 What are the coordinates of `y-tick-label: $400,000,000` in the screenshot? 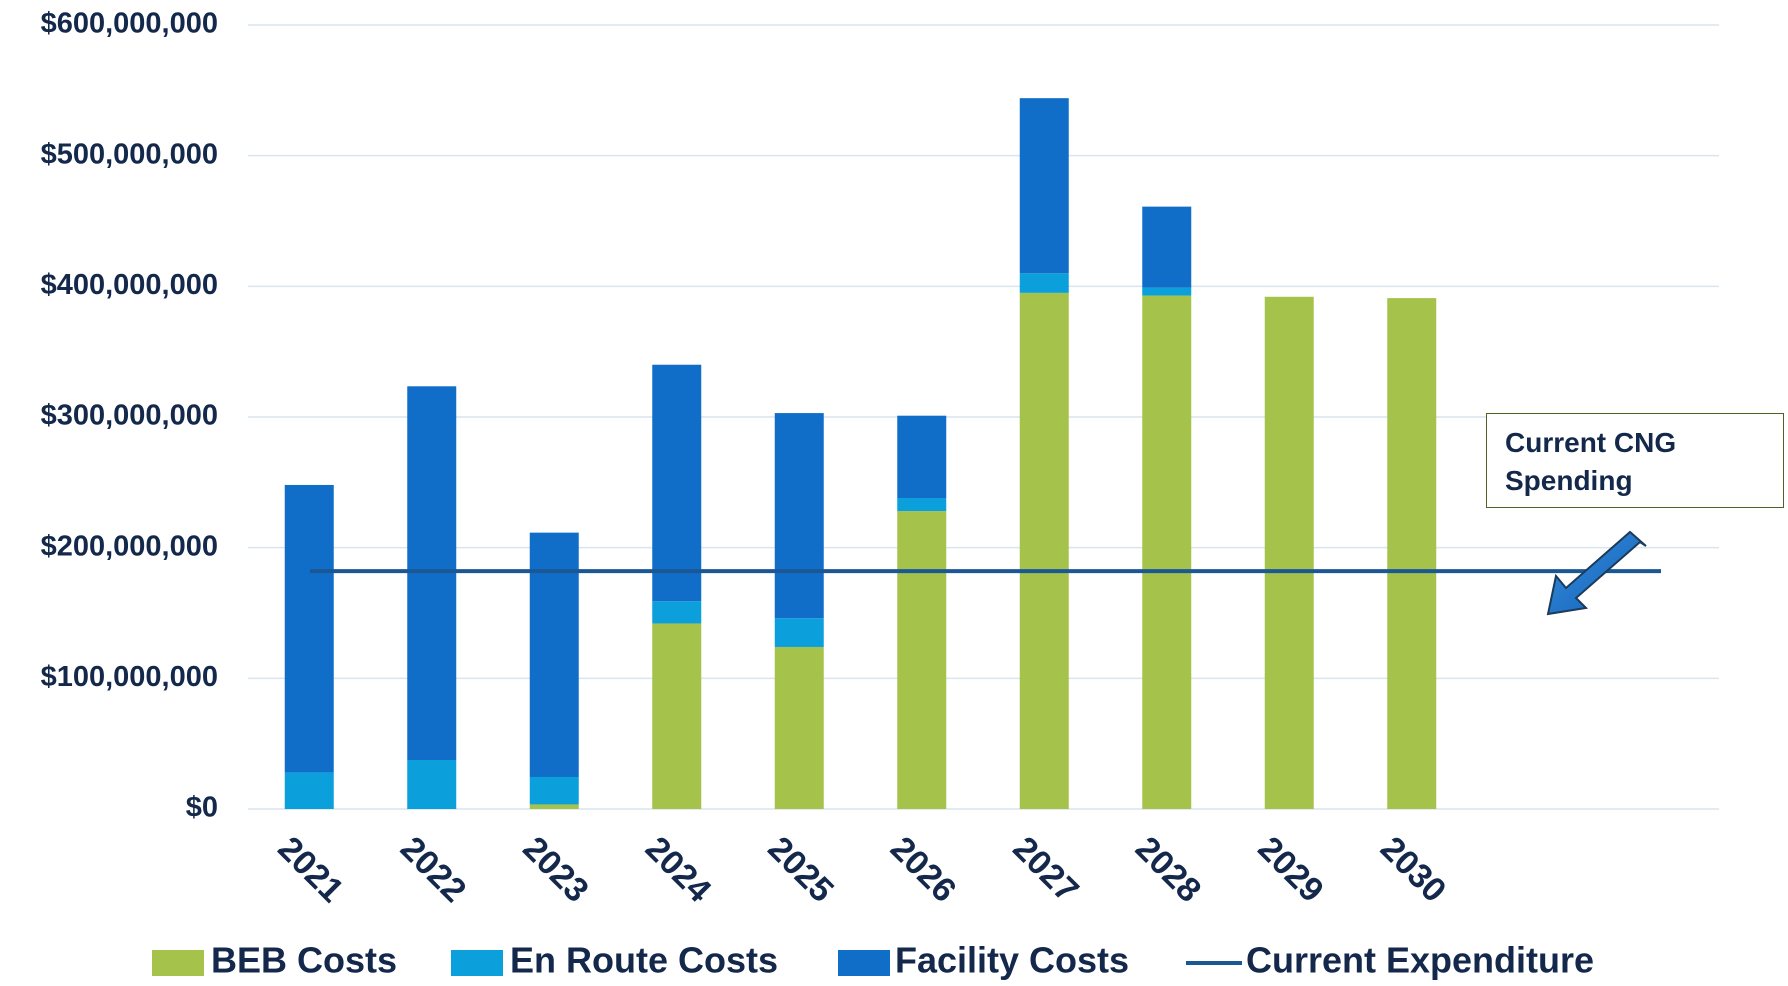 It's located at (129, 285).